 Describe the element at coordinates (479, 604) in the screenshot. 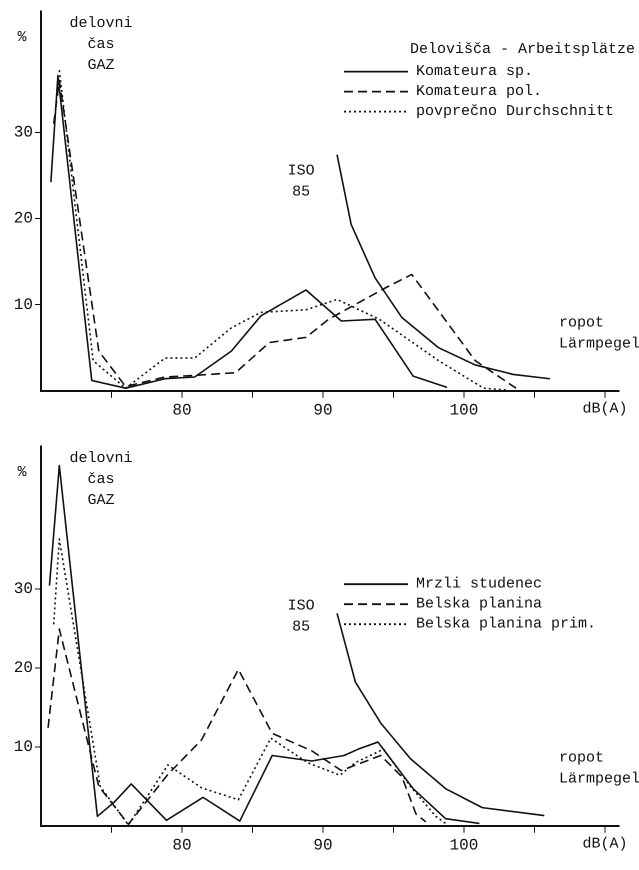

I see `legend-label: Belska planina` at that location.